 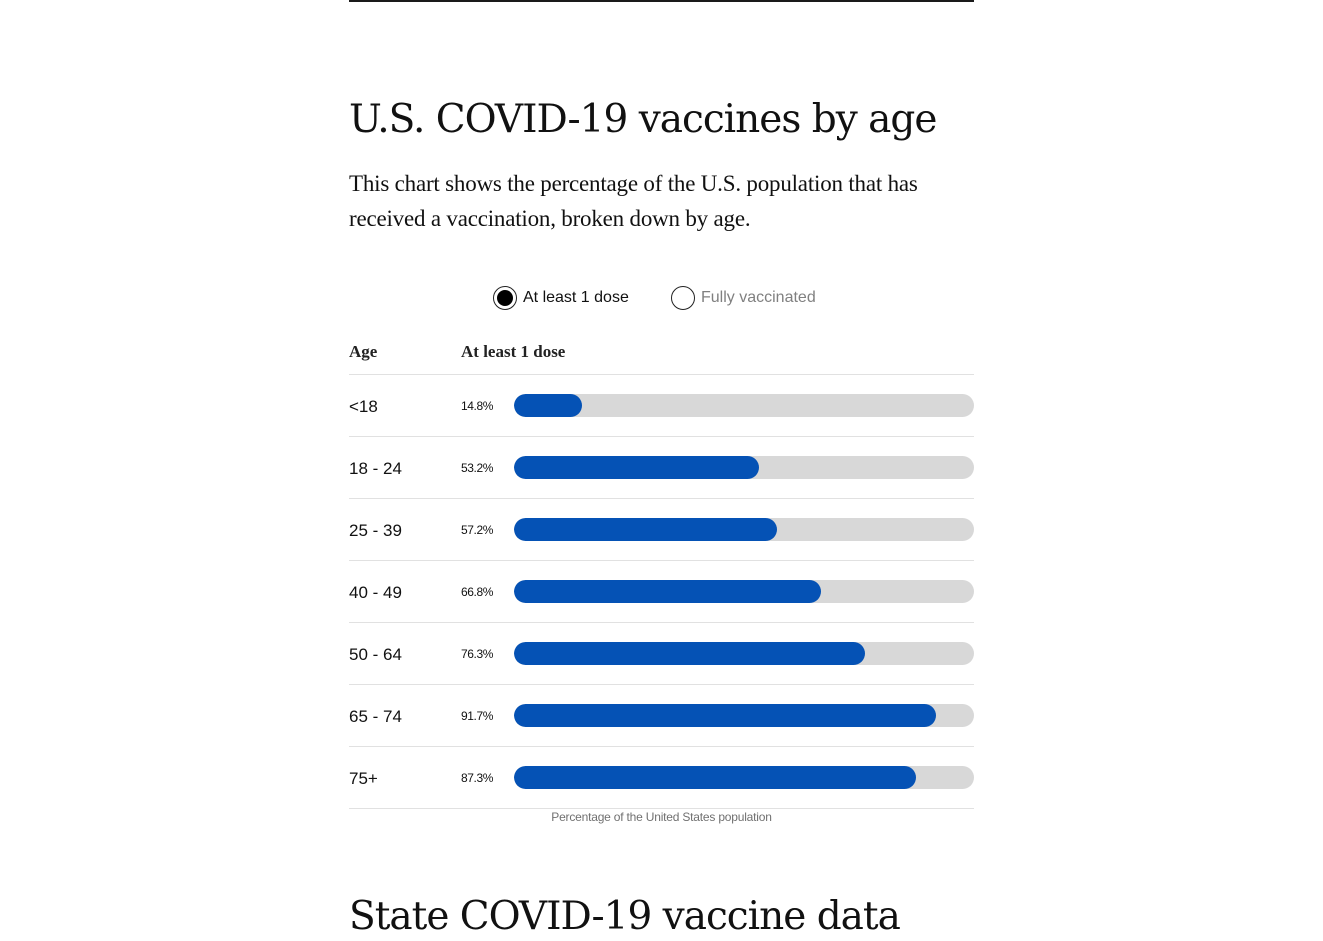 I want to click on data-label: 53.2%, so click(x=477, y=468).